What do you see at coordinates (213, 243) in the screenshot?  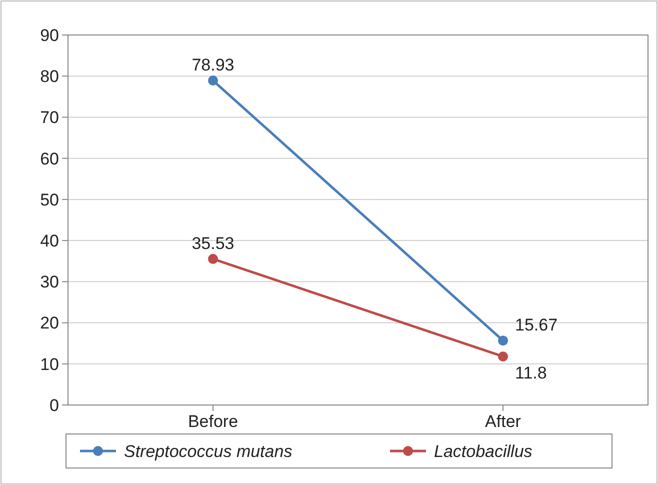 I see `data-label: 35.53` at bounding box center [213, 243].